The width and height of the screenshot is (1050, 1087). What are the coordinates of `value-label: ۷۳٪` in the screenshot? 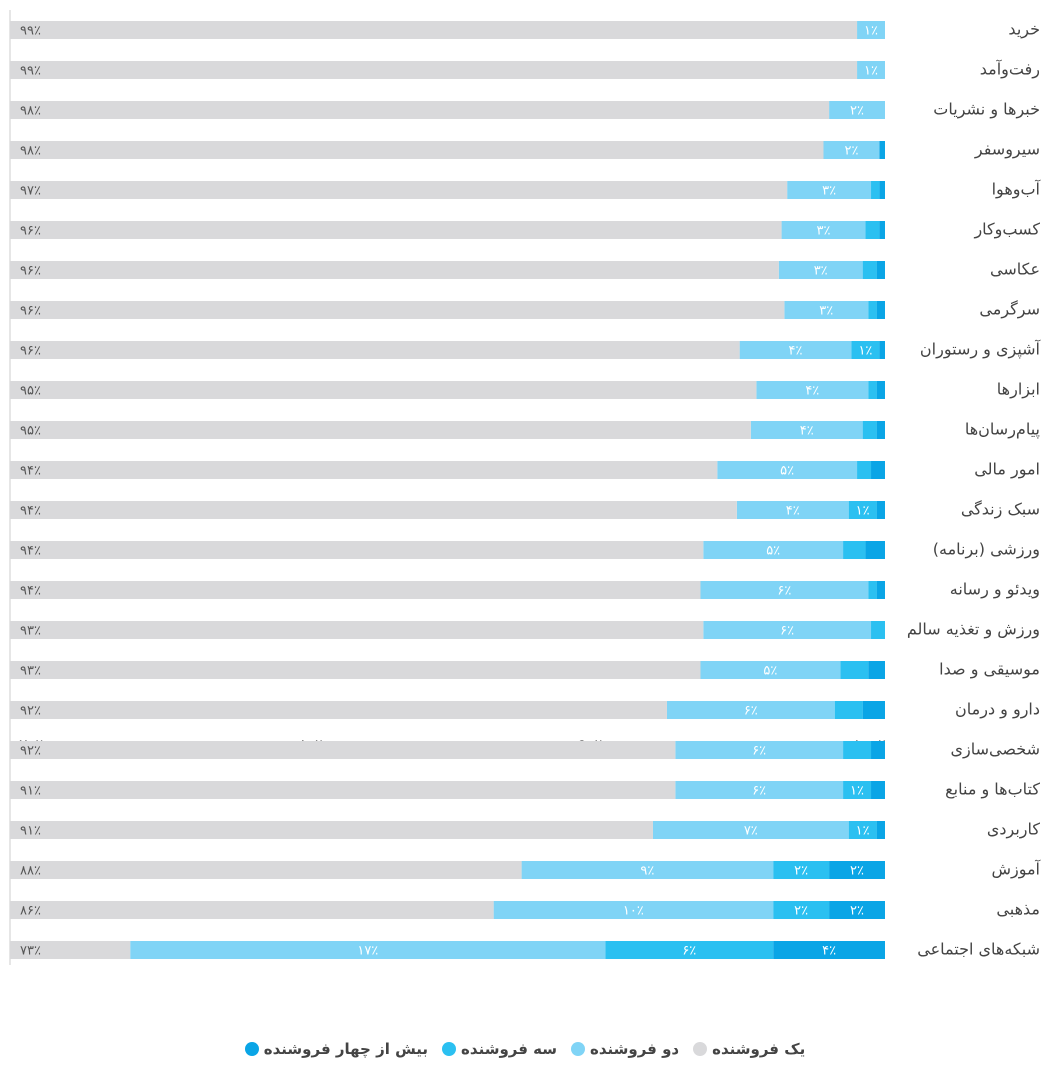 It's located at (30, 951).